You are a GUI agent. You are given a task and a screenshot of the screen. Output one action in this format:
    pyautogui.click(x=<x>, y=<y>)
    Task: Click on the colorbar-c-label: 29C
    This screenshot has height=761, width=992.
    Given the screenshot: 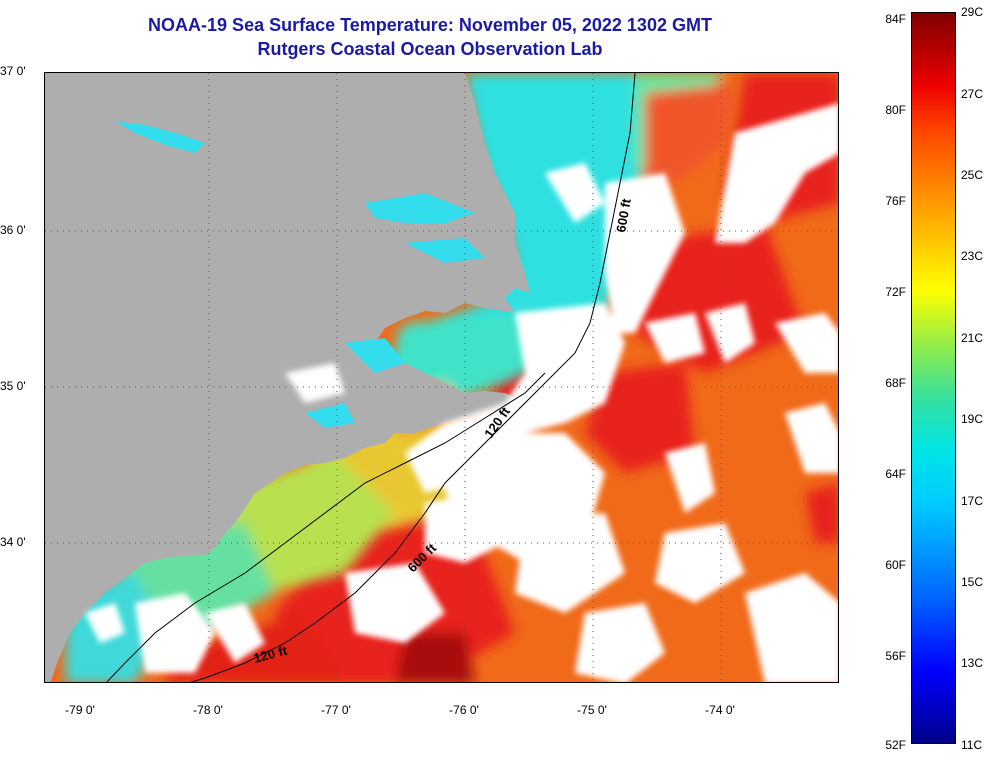 What is the action you would take?
    pyautogui.click(x=972, y=12)
    